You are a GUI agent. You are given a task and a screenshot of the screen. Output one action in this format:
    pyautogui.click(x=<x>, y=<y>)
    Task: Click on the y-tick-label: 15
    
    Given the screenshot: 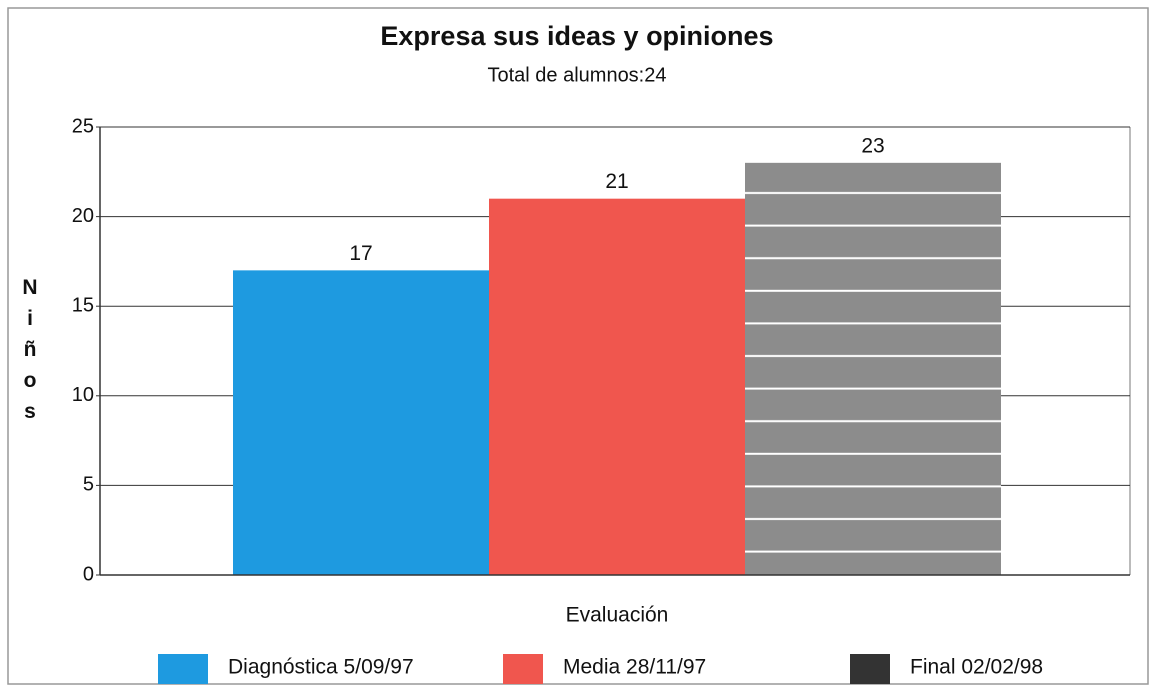 What is the action you would take?
    pyautogui.click(x=83, y=305)
    